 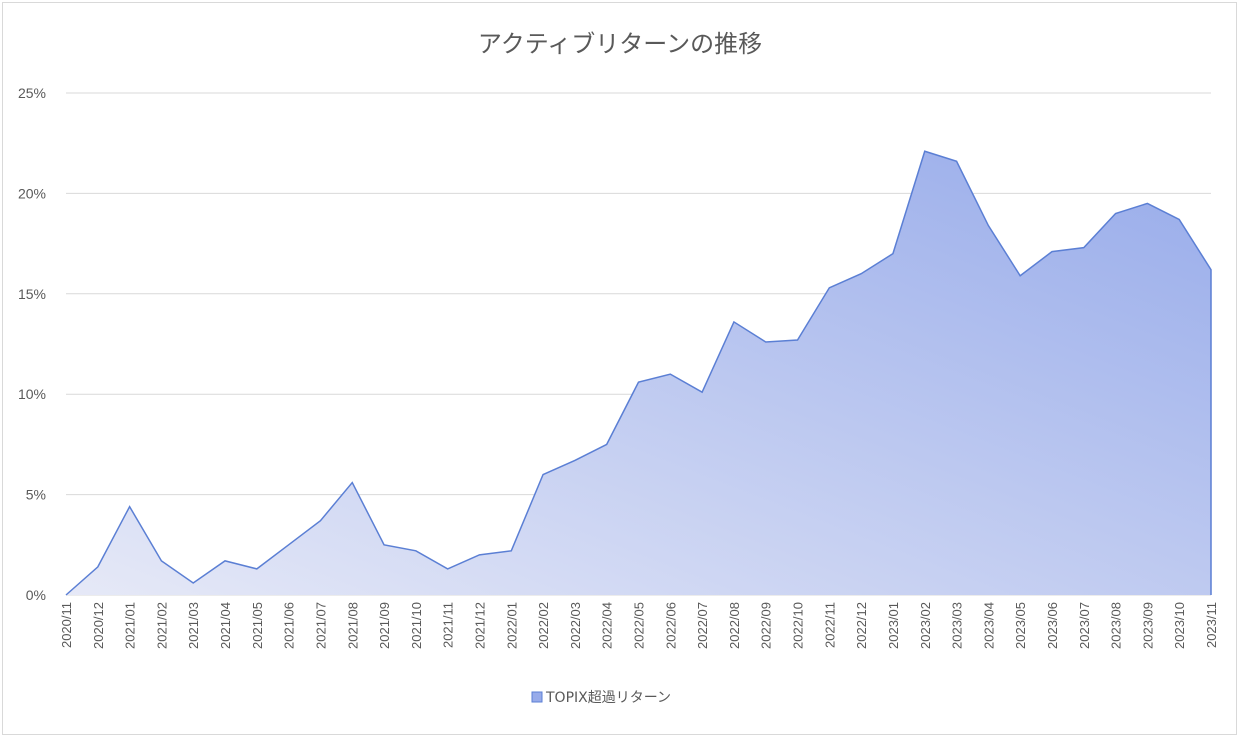 I want to click on x-tick-label: 2023/08, so click(x=1116, y=625).